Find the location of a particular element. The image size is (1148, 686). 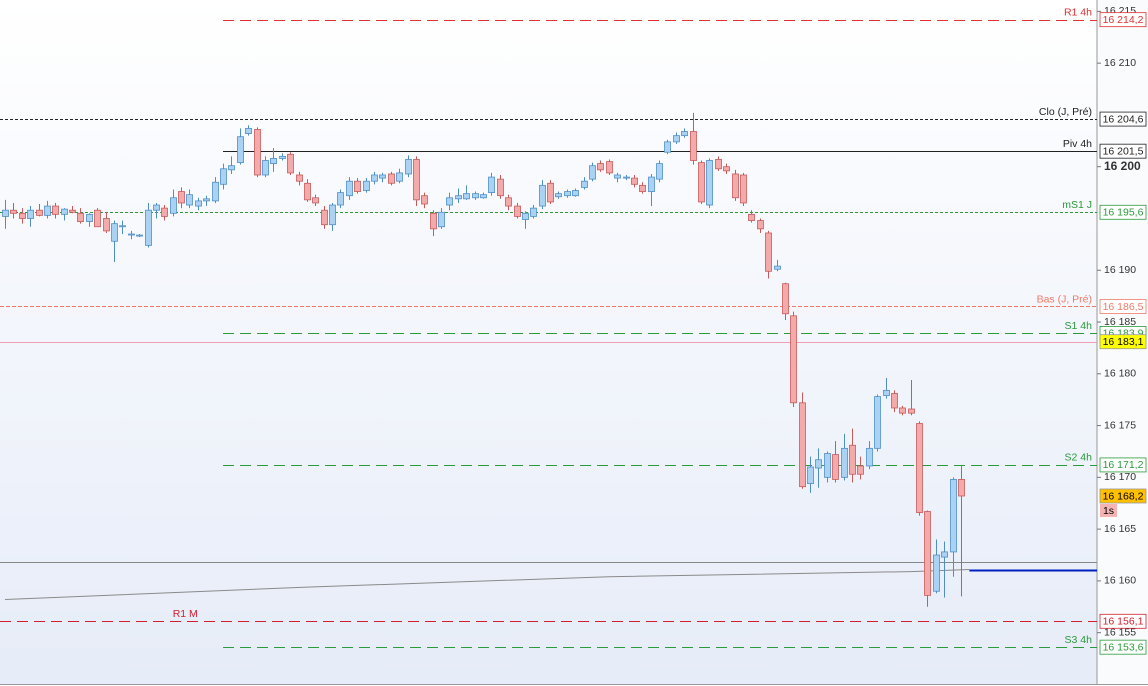

price-label: 16 195,6 is located at coordinates (1123, 213).